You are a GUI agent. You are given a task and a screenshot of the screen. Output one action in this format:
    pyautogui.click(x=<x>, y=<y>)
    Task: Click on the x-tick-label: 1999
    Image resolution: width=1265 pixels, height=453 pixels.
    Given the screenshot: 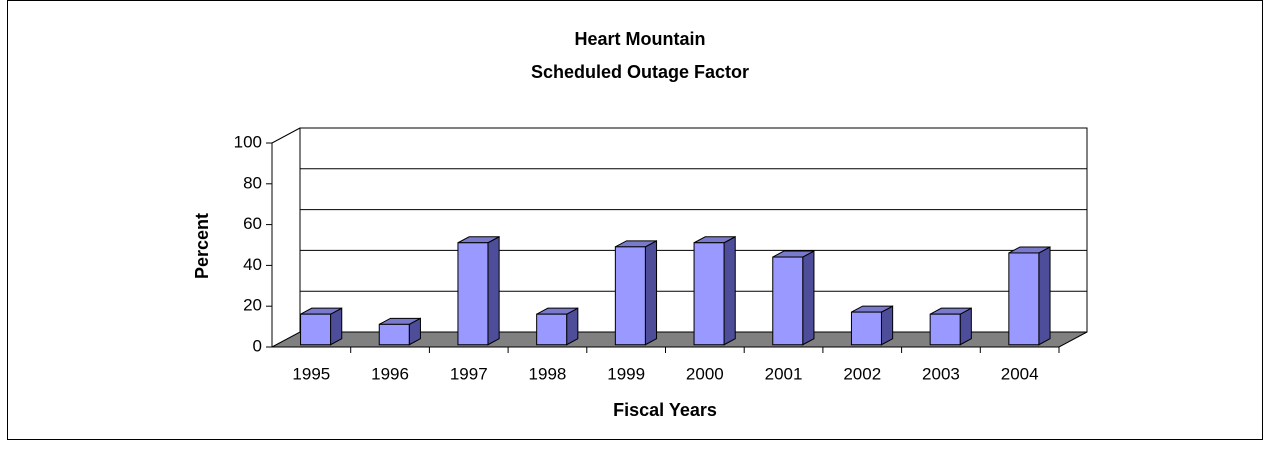 What is the action you would take?
    pyautogui.click(x=626, y=373)
    